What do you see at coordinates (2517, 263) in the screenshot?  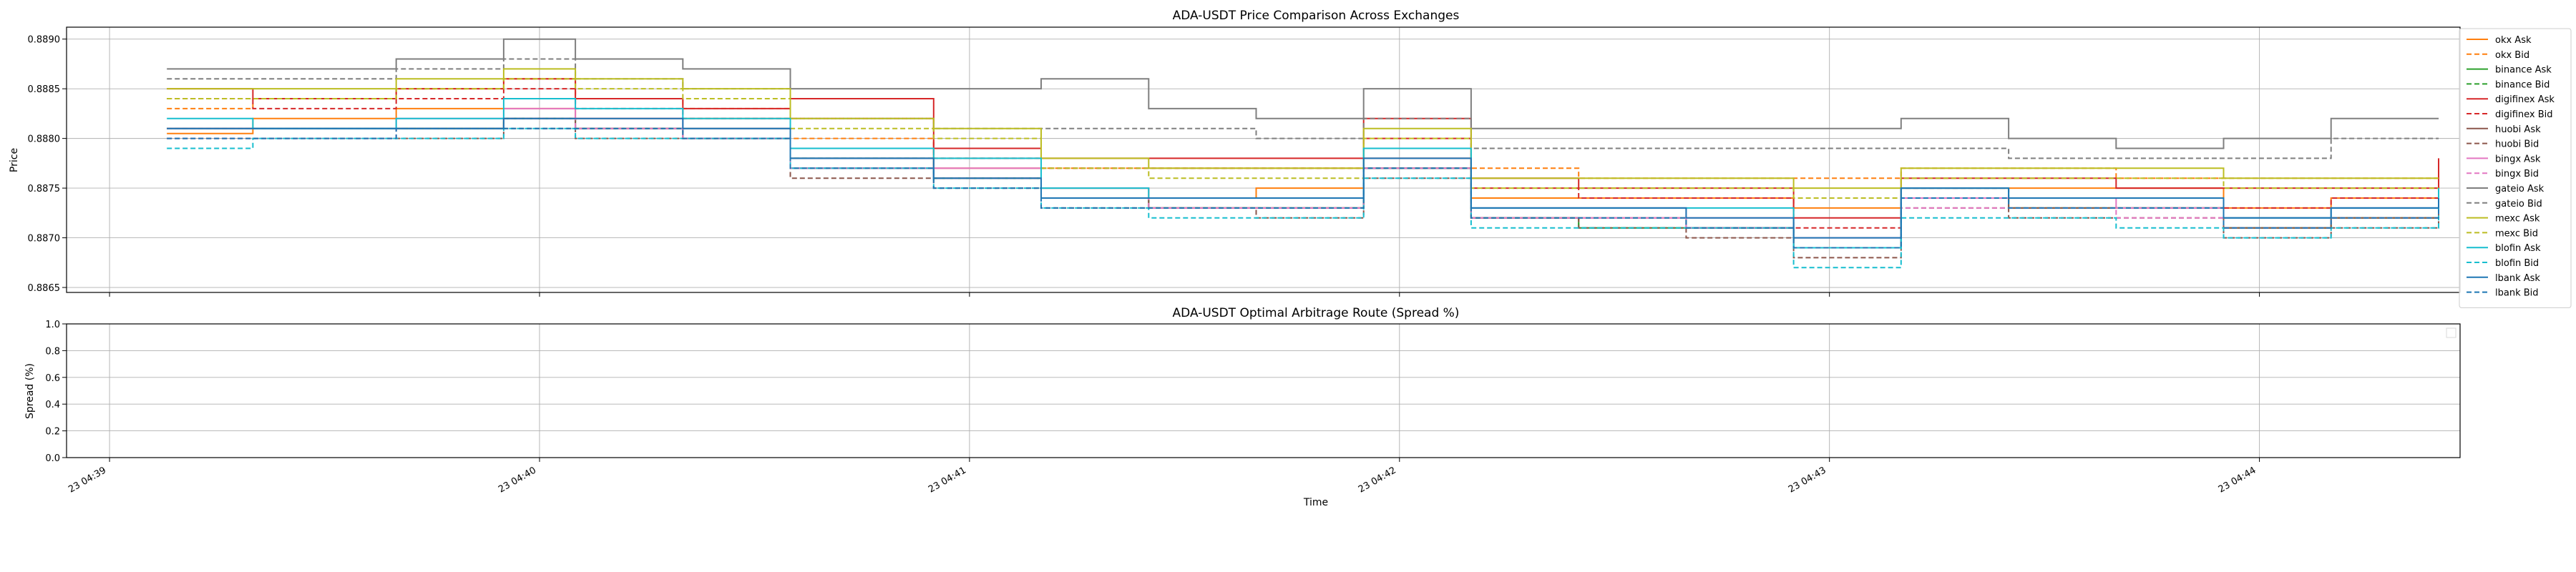 I see `legend-label: blofin Bid` at bounding box center [2517, 263].